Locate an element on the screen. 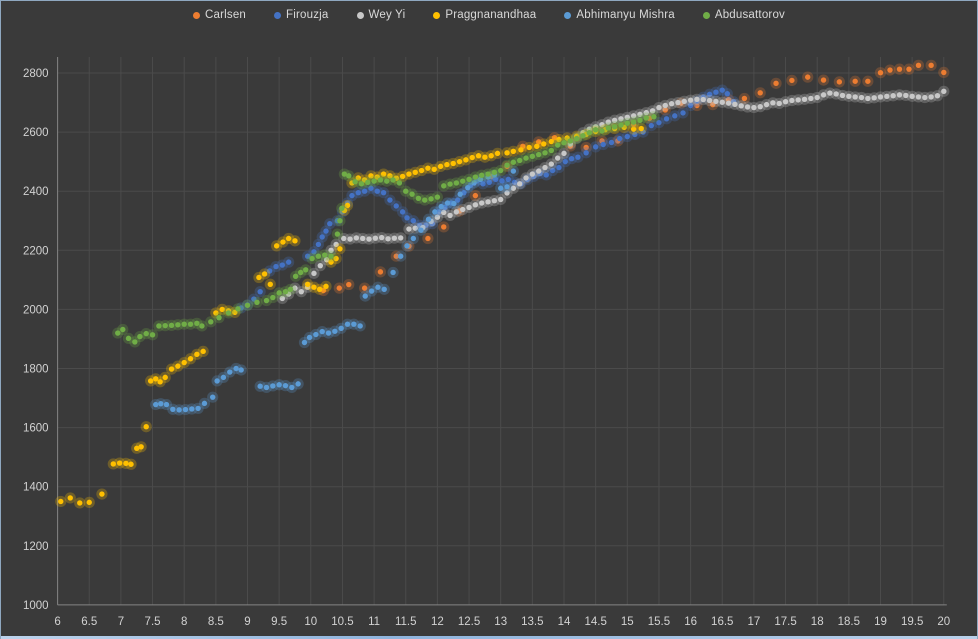 The width and height of the screenshot is (978, 639). x-tick-label: 17 is located at coordinates (754, 622).